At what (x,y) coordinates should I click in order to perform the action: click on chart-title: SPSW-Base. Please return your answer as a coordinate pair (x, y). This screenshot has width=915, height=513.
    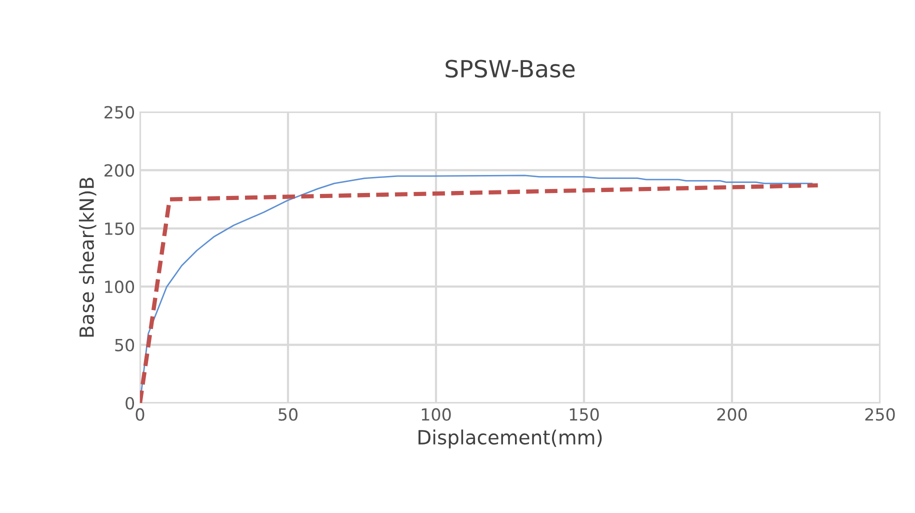
    Looking at the image, I should click on (510, 69).